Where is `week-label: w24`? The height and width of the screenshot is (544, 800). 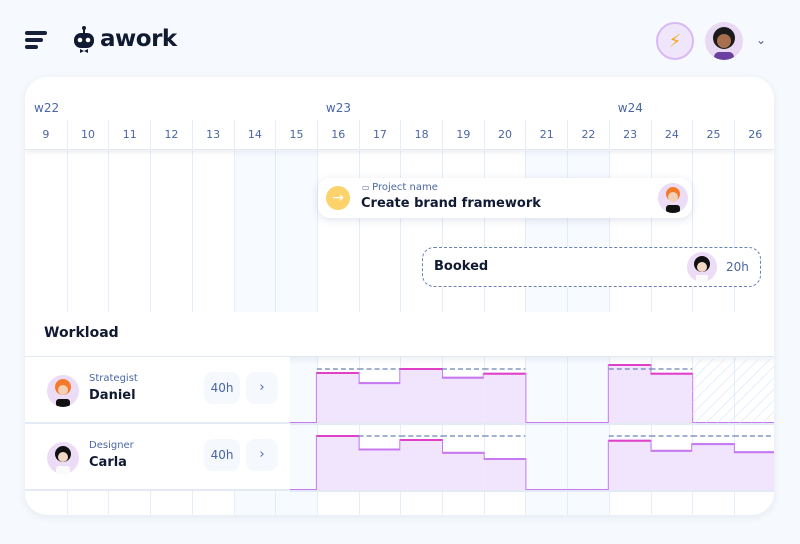
week-label: w24 is located at coordinates (630, 108).